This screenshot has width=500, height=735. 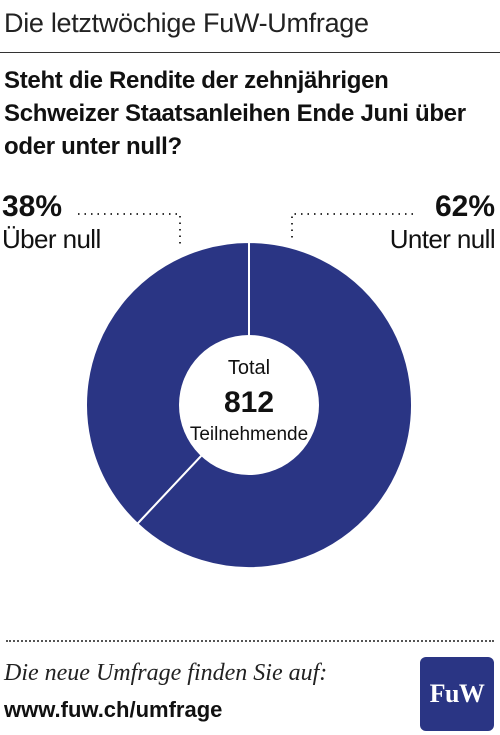 I want to click on value-label-over-zero: 38%, so click(x=32, y=206).